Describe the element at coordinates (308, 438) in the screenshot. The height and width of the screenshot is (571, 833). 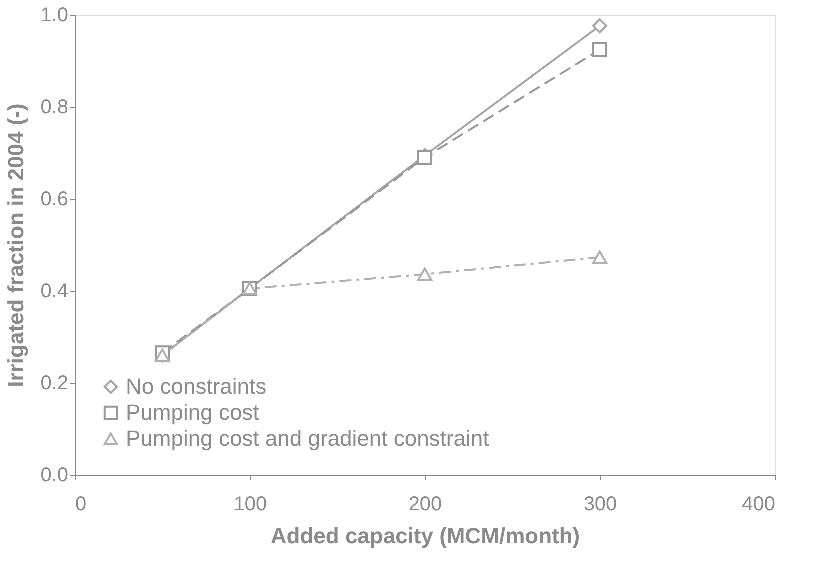
I see `legend-label: Pumping cost and gradient constraint` at that location.